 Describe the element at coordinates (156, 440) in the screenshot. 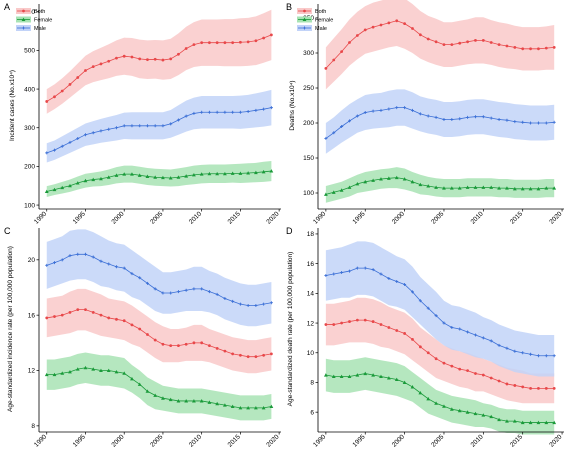

I see `x-tick-label: 2005` at that location.